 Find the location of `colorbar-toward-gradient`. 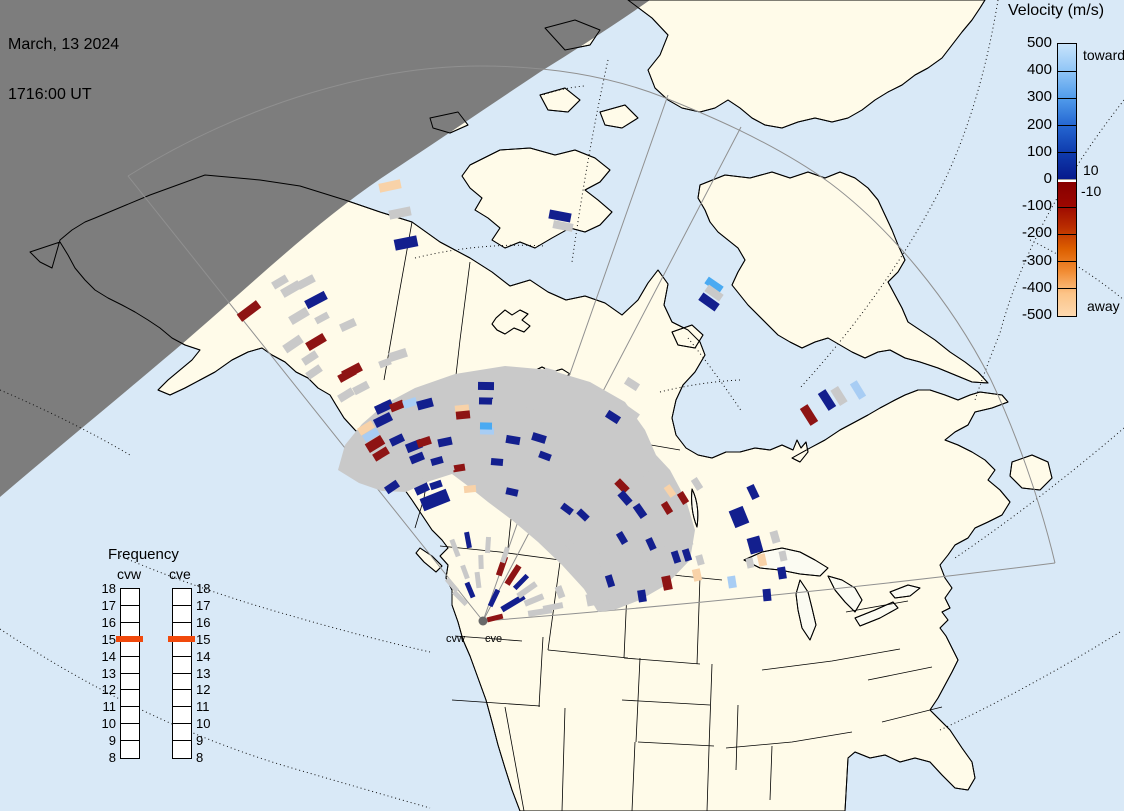

colorbar-toward-gradient is located at coordinates (1067, 111).